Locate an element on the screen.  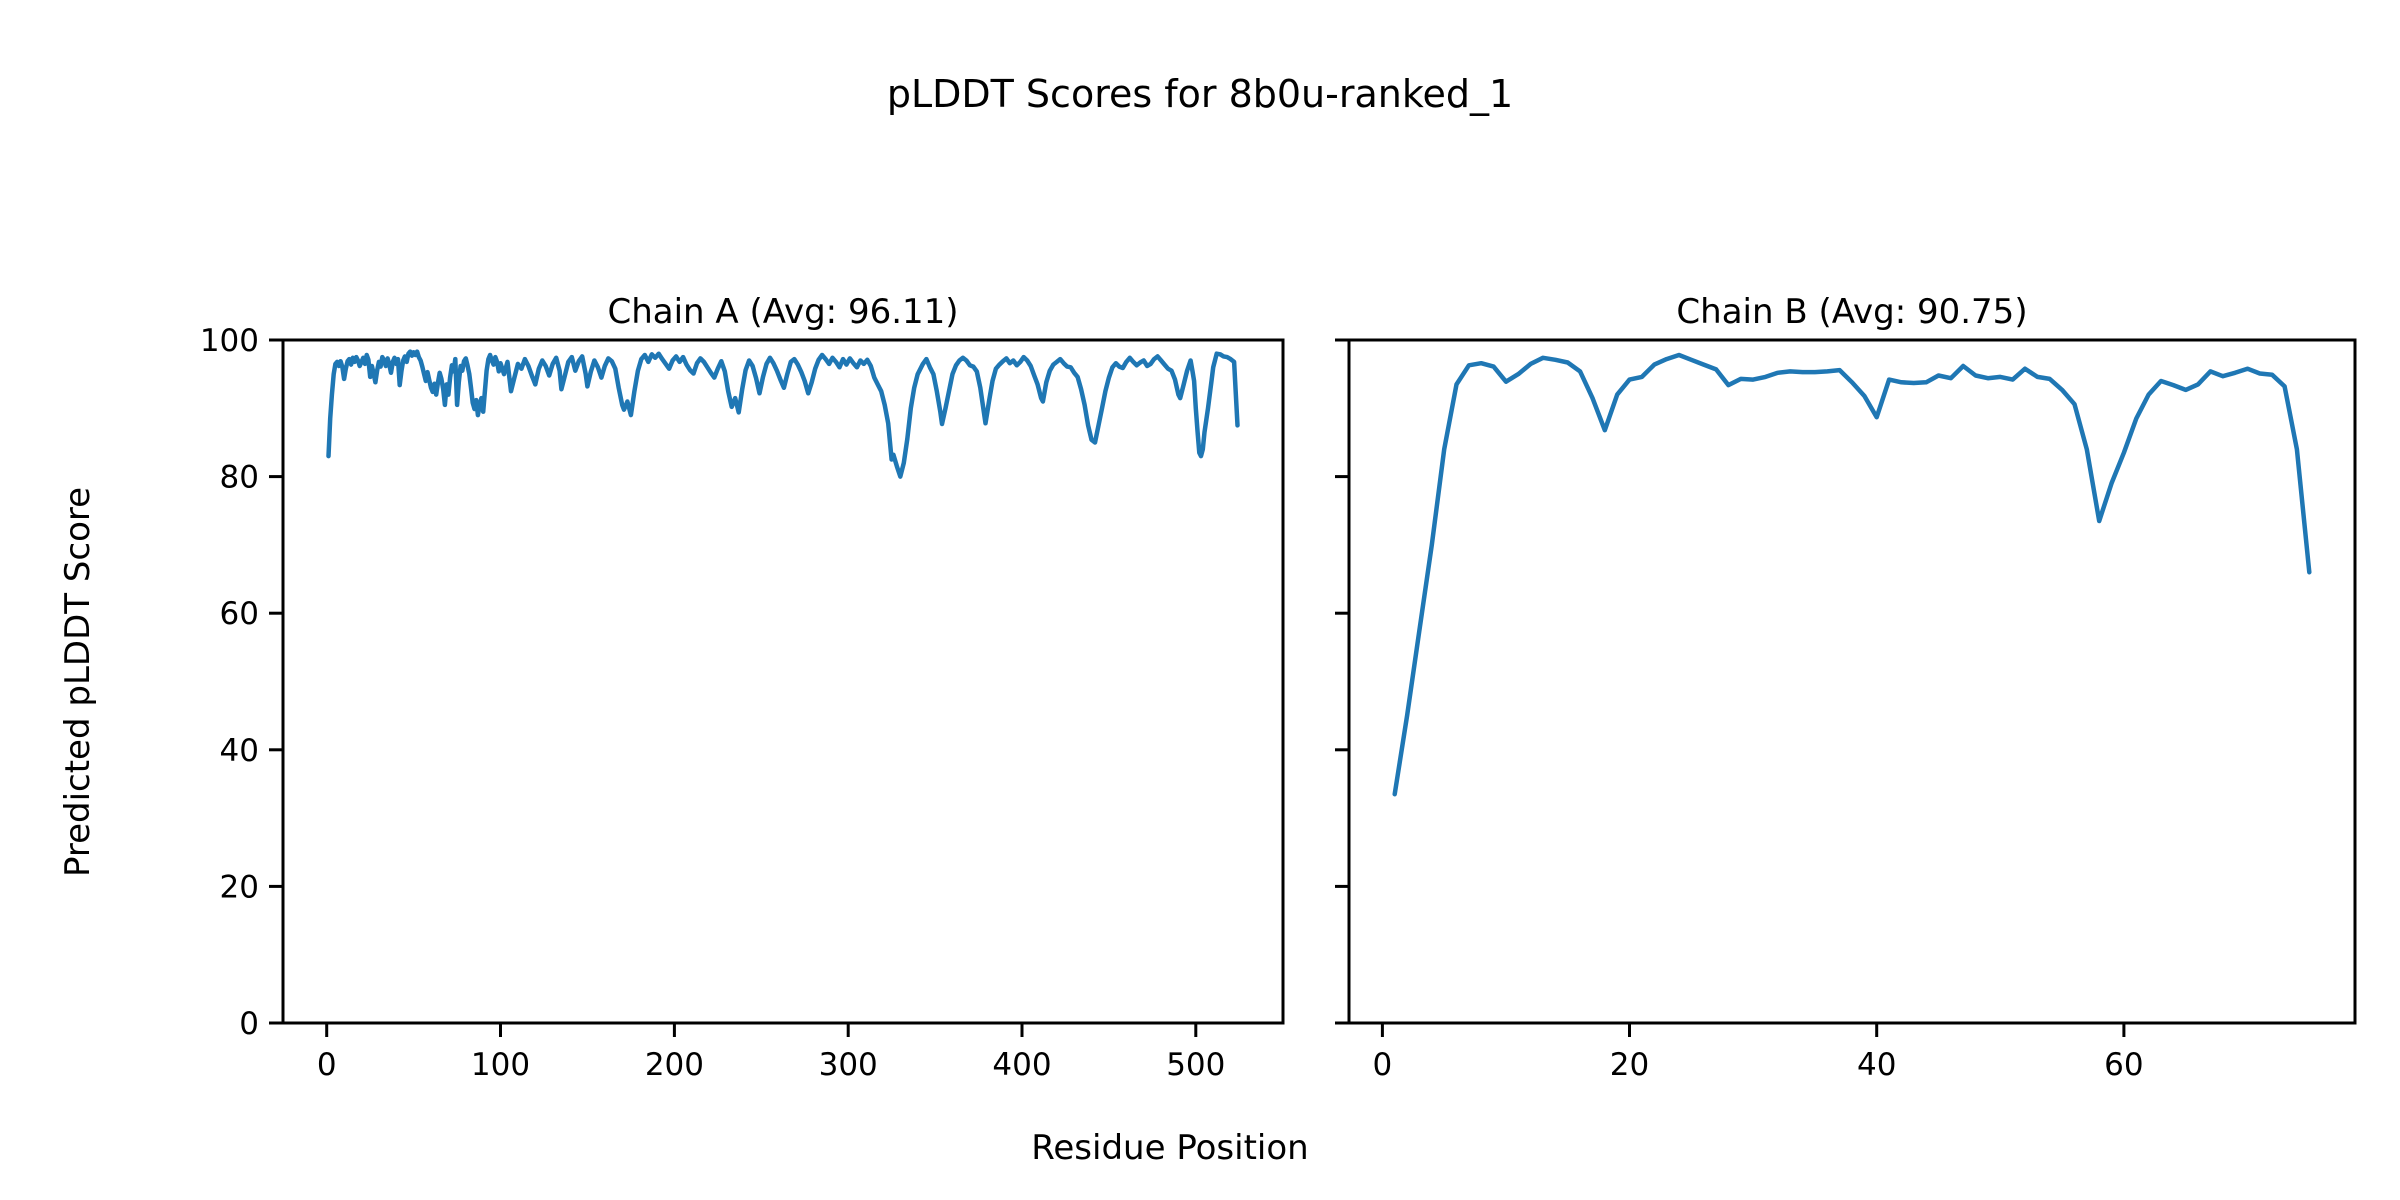
y-axis-label: Predicted pLDDT Score is located at coordinates (78, 682).